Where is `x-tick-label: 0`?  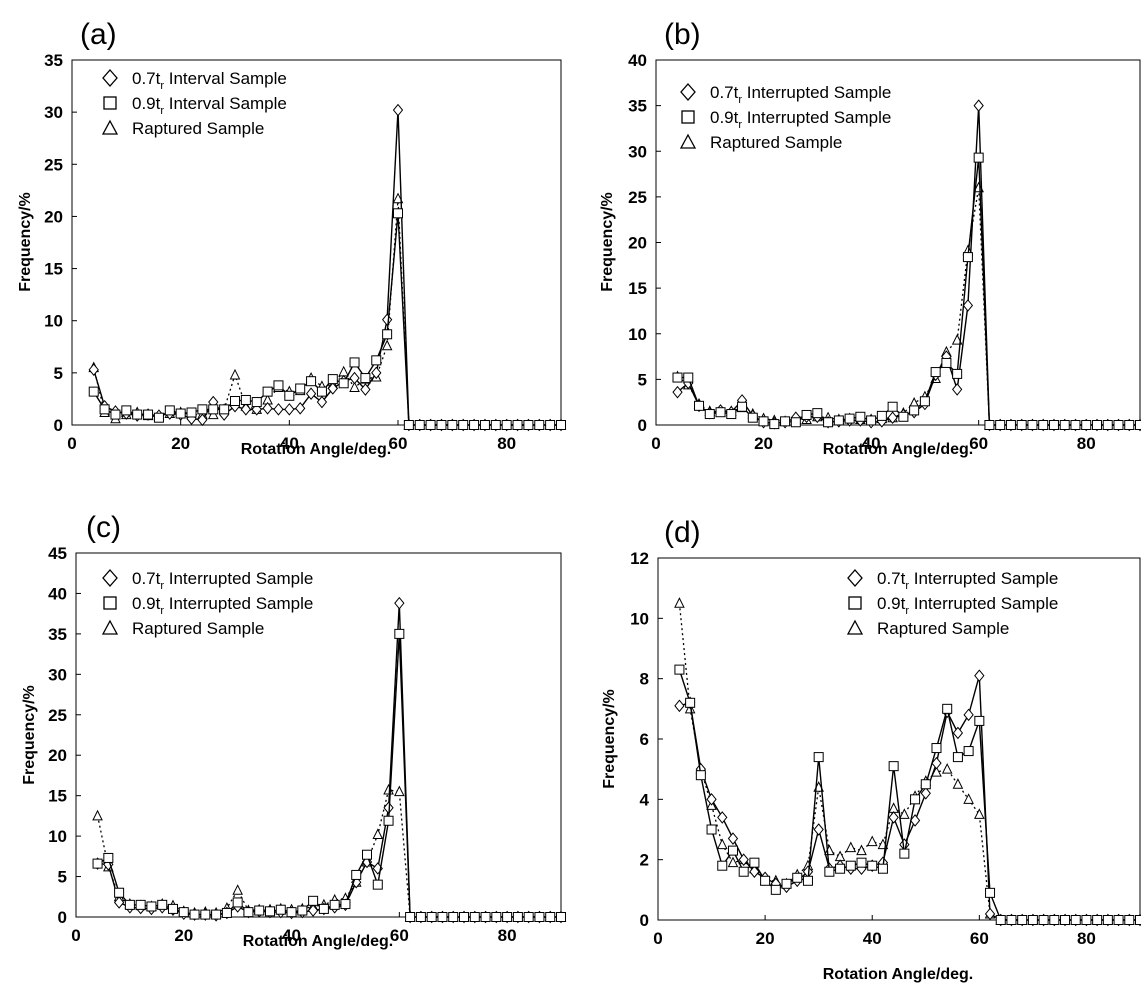
x-tick-label: 0 is located at coordinates (75, 935).